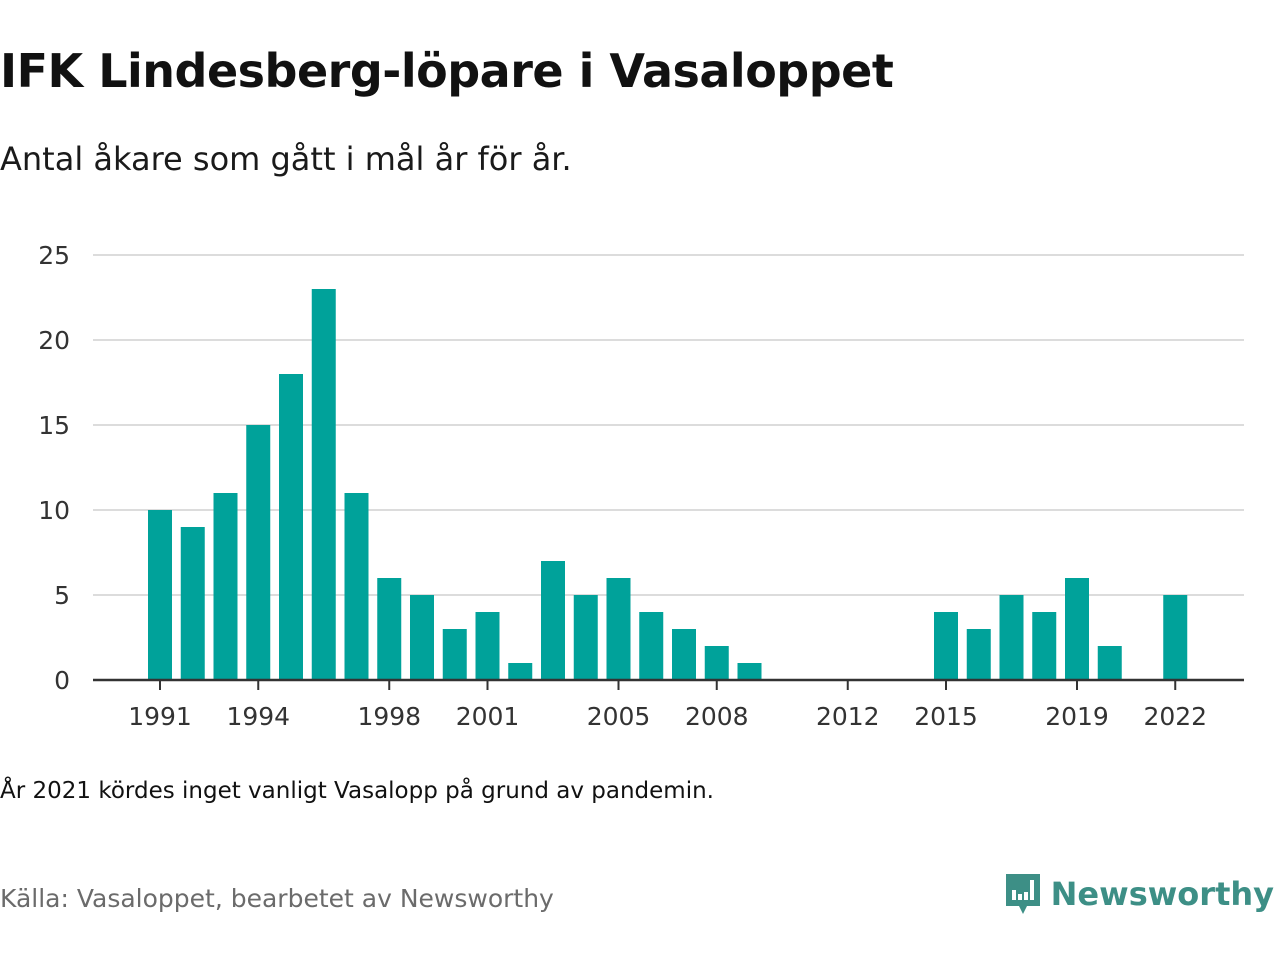 This screenshot has width=1280, height=960. Describe the element at coordinates (447, 71) in the screenshot. I see `chart-title: IFK Lindesberg-löpare i Vasaloppet` at that location.